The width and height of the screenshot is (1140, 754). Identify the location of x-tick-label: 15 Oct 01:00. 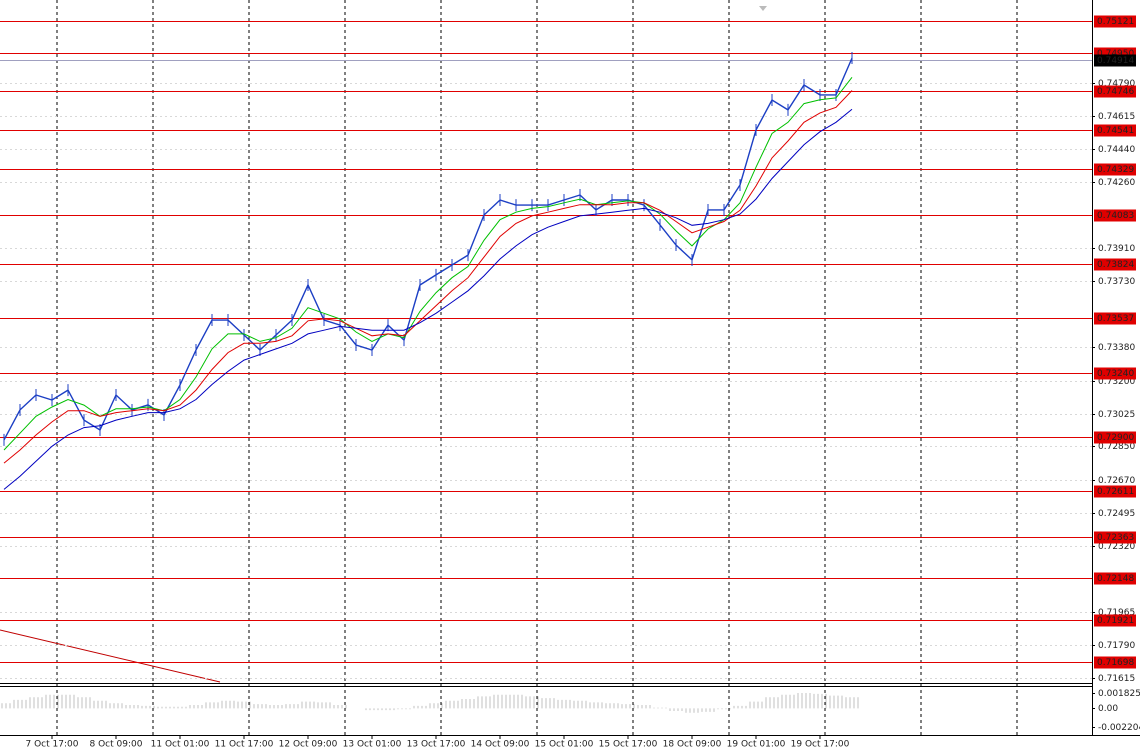
(564, 745).